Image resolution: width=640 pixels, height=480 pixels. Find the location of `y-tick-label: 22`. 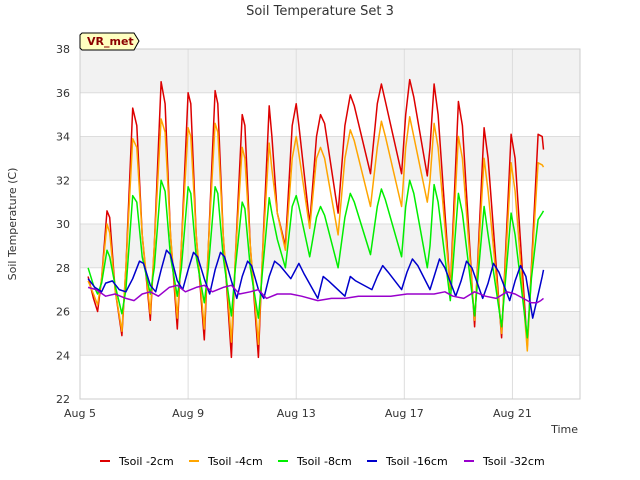

y-tick-label: 22 is located at coordinates (63, 399).